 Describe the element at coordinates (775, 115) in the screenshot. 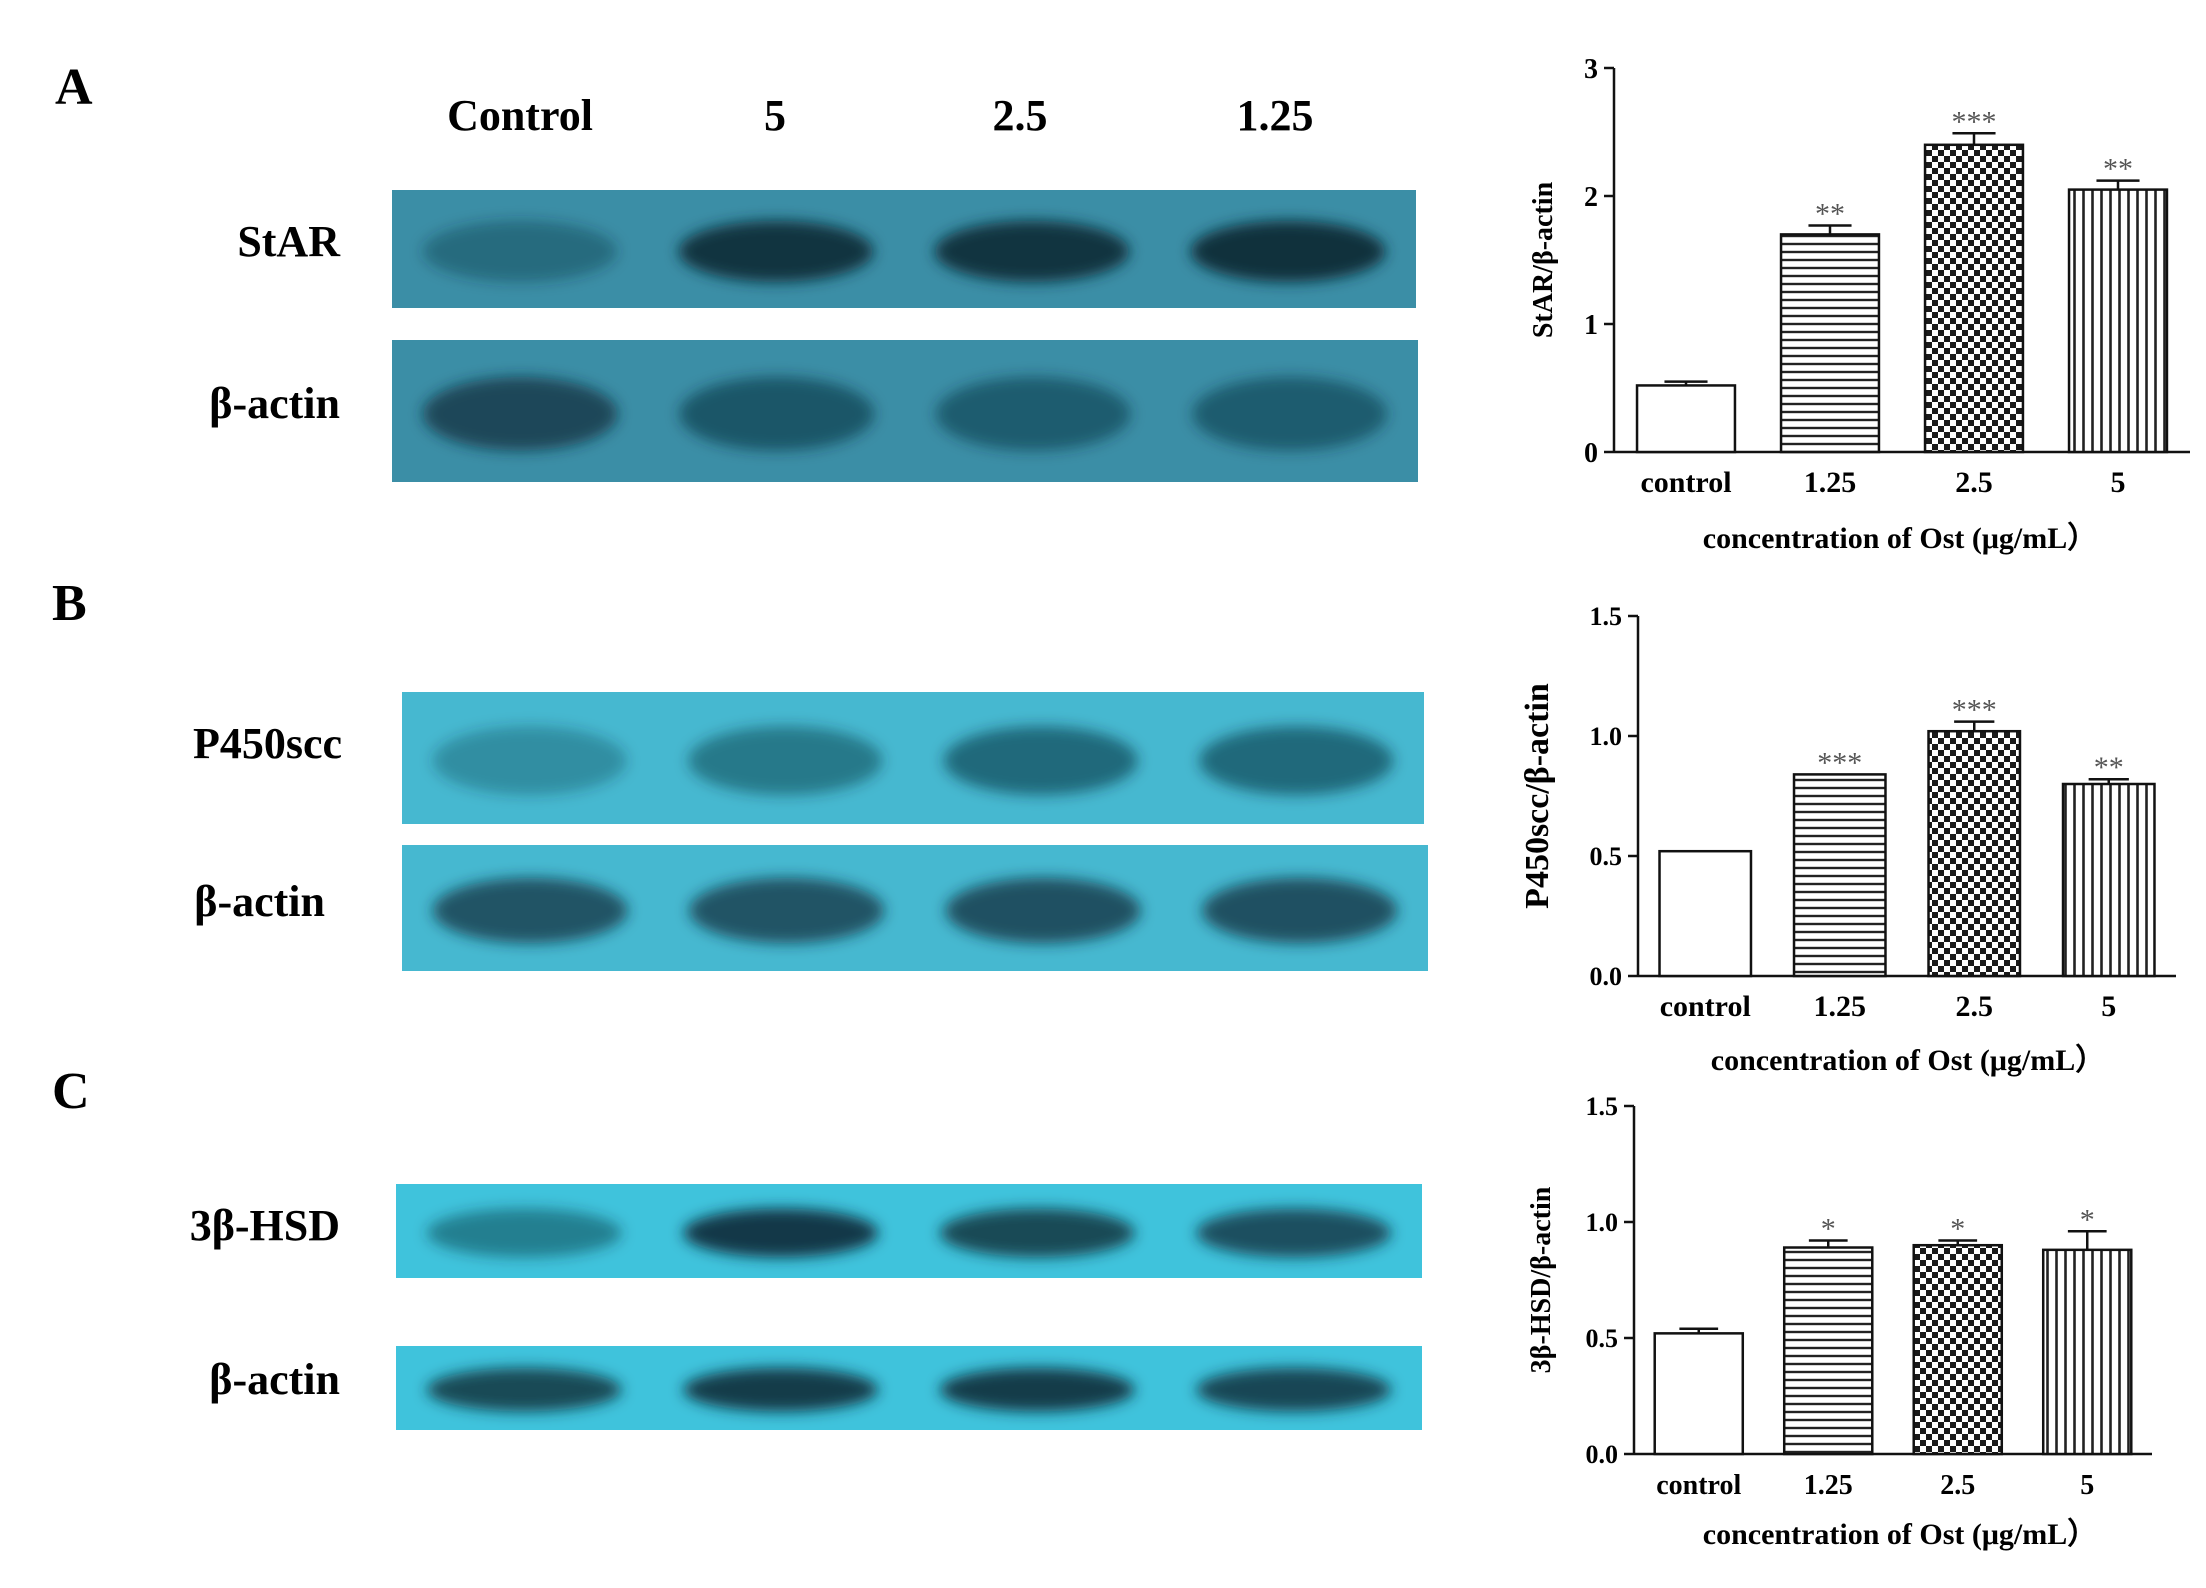

I see `lane-label-5: 5` at that location.